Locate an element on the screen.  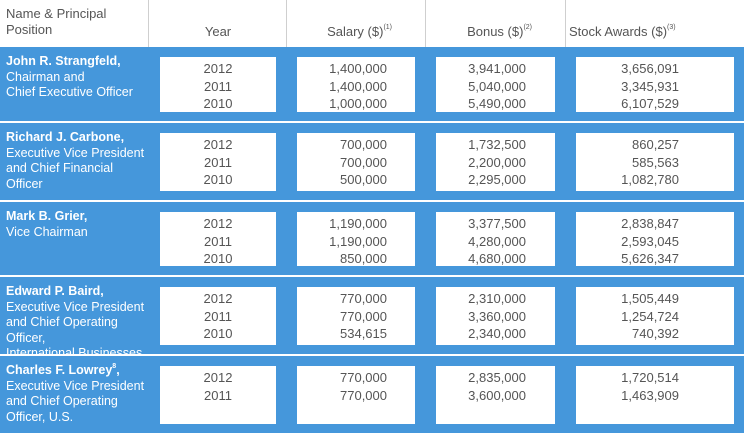
bonus-value: 1,732,500 is located at coordinates (497, 144).